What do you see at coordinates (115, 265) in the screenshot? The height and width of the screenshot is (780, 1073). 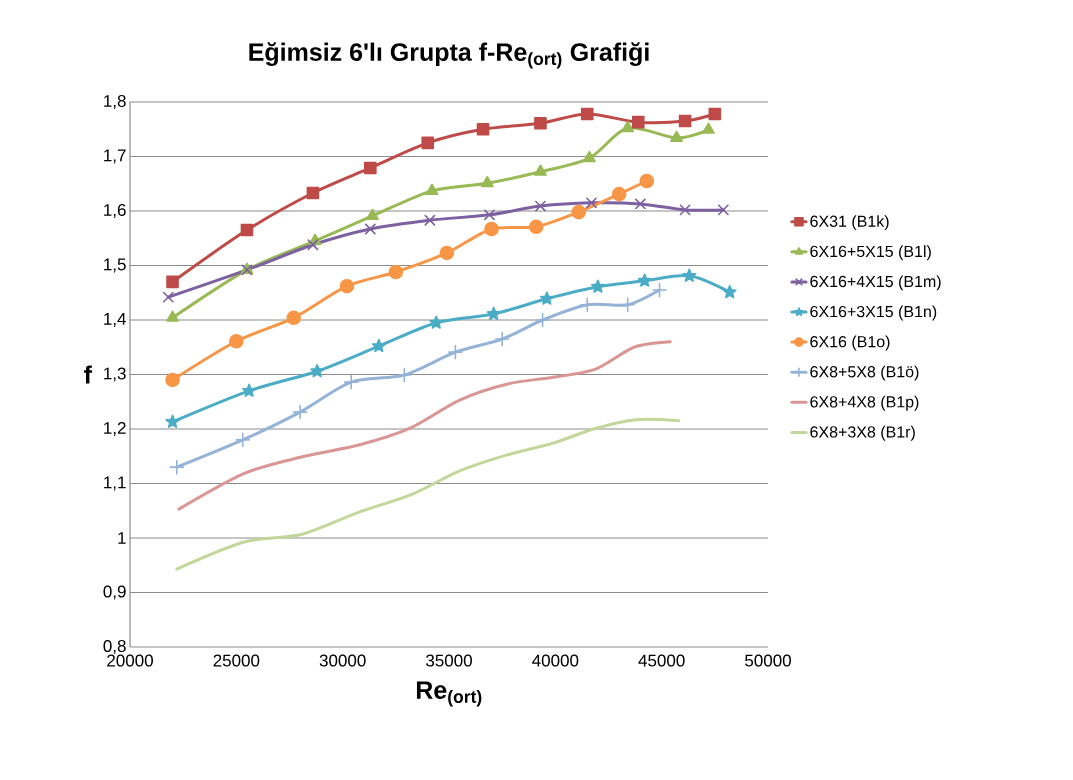 I see `y-tick-label: 1,5` at bounding box center [115, 265].